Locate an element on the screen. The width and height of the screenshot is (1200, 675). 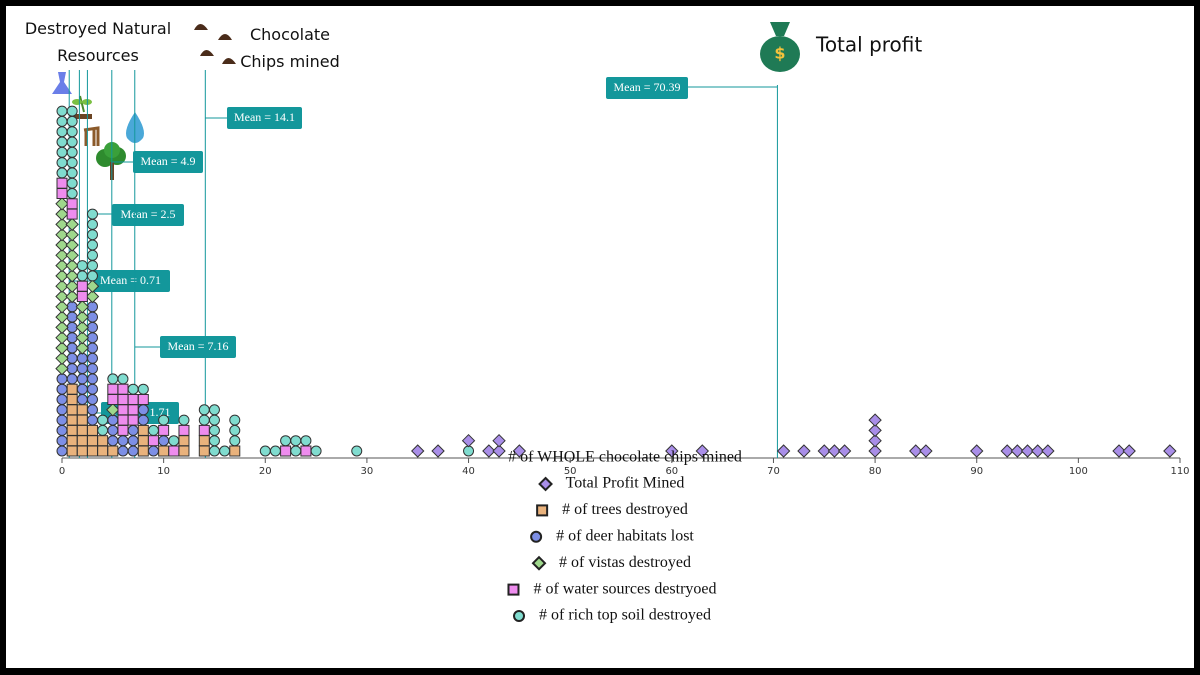
x-tick-label: 70 is located at coordinates (773, 471).